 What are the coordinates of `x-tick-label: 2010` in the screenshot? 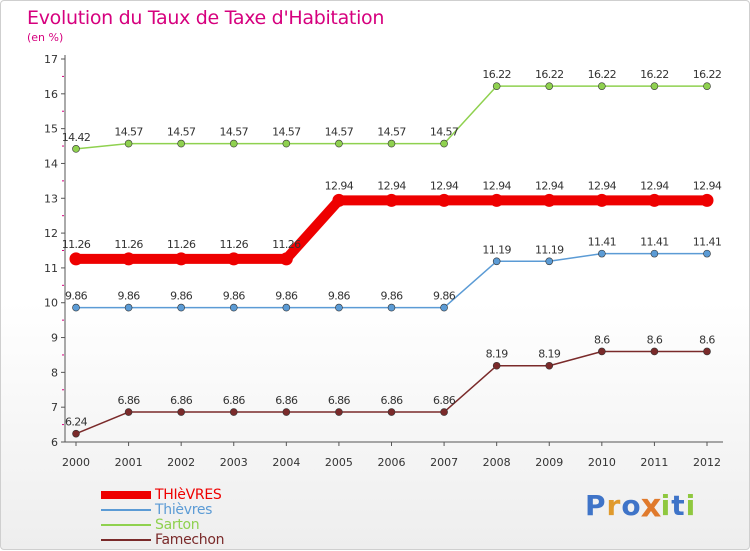 It's located at (602, 462).